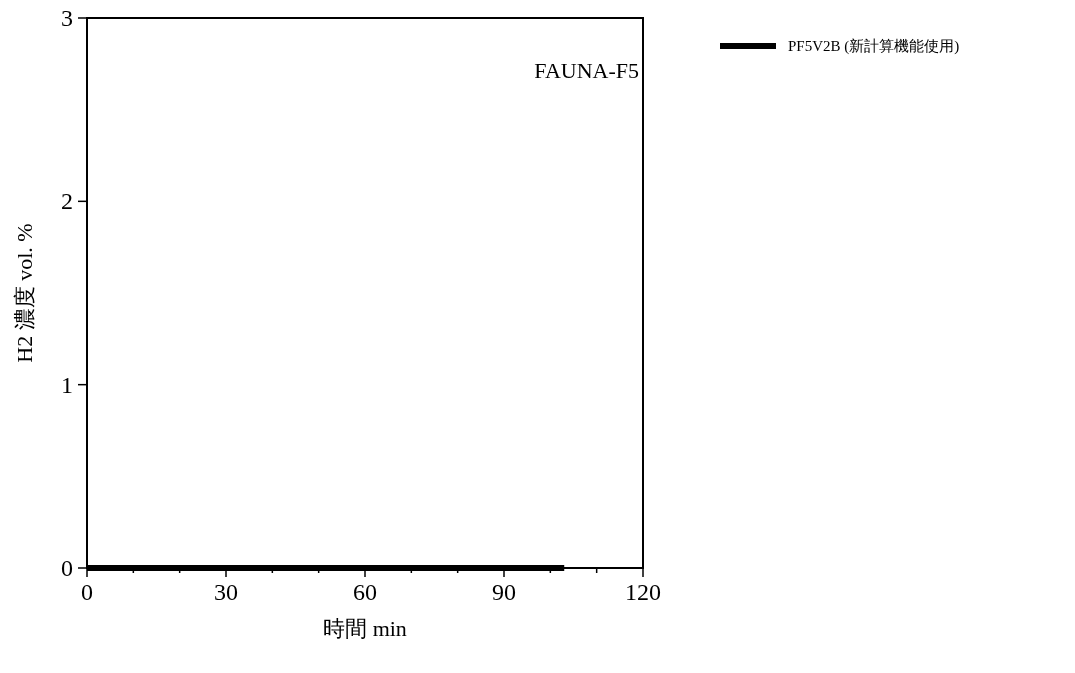 The width and height of the screenshot is (1075, 673). I want to click on annotation: FAUNA-F5, so click(586, 70).